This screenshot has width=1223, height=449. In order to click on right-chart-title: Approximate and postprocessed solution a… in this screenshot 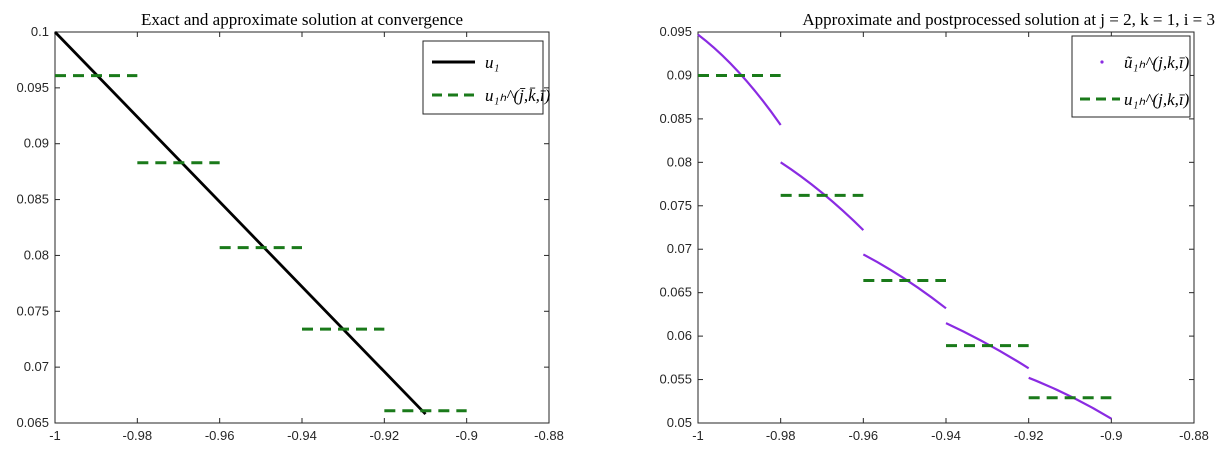, I will do `click(1008, 19)`.